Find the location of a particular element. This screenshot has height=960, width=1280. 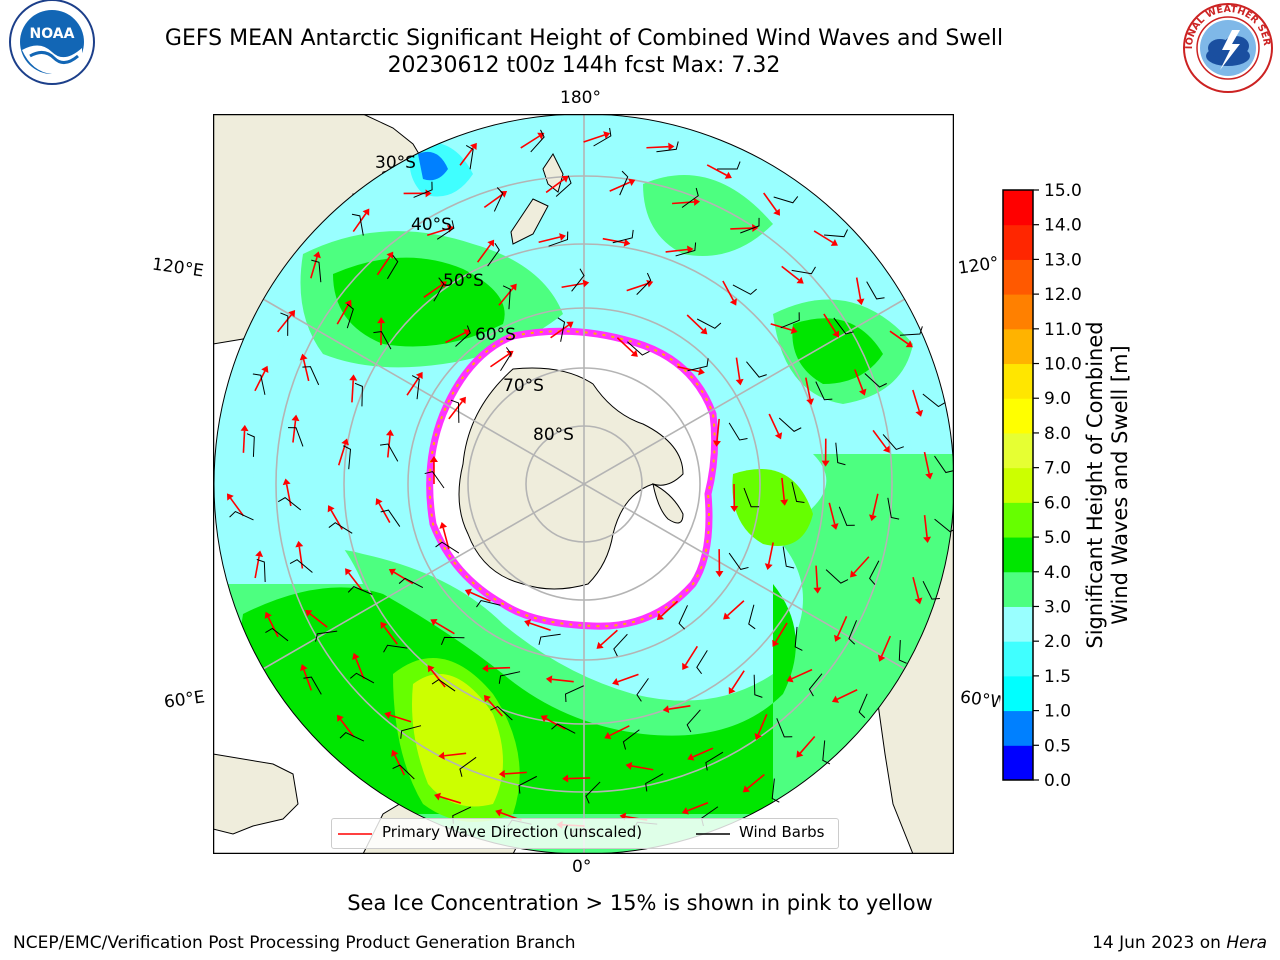

lon-label-60w: 60°W is located at coordinates (980, 700).